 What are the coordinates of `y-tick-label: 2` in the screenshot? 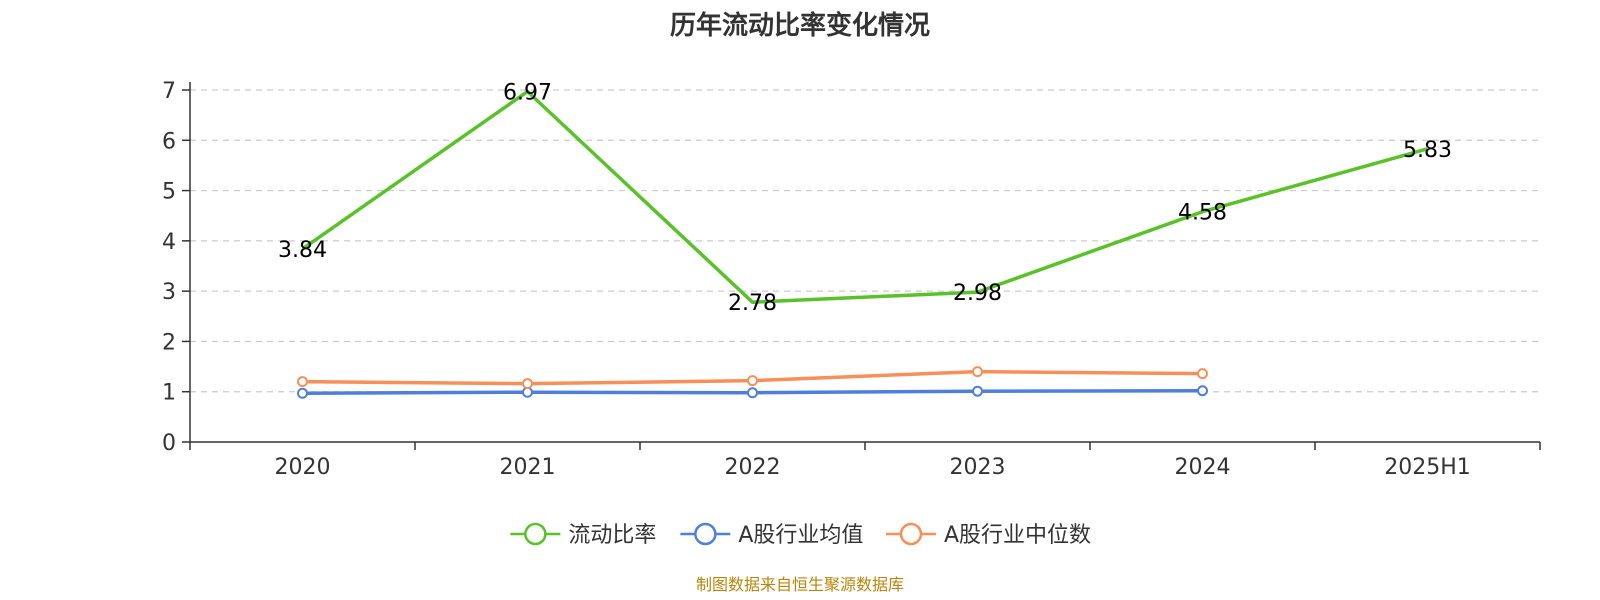 It's located at (169, 342).